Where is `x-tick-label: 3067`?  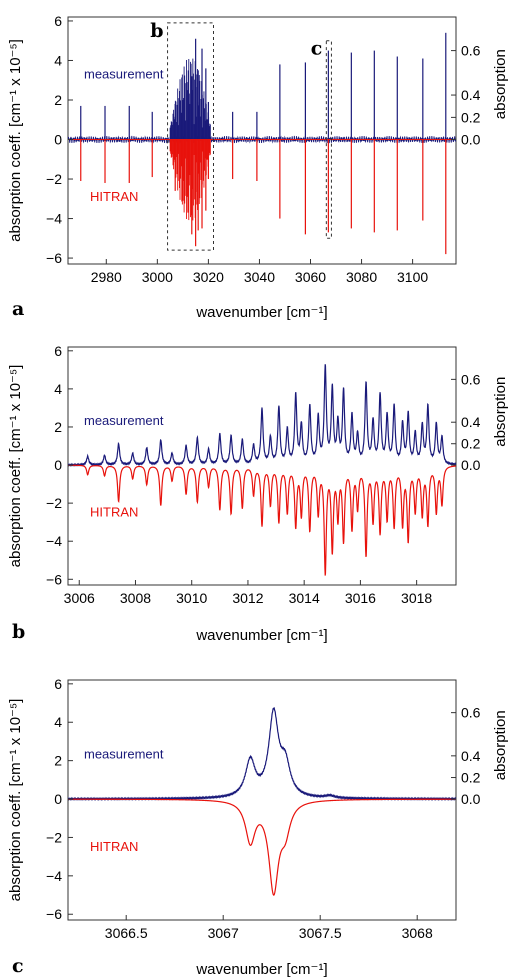 x-tick-label: 3067 is located at coordinates (223, 933).